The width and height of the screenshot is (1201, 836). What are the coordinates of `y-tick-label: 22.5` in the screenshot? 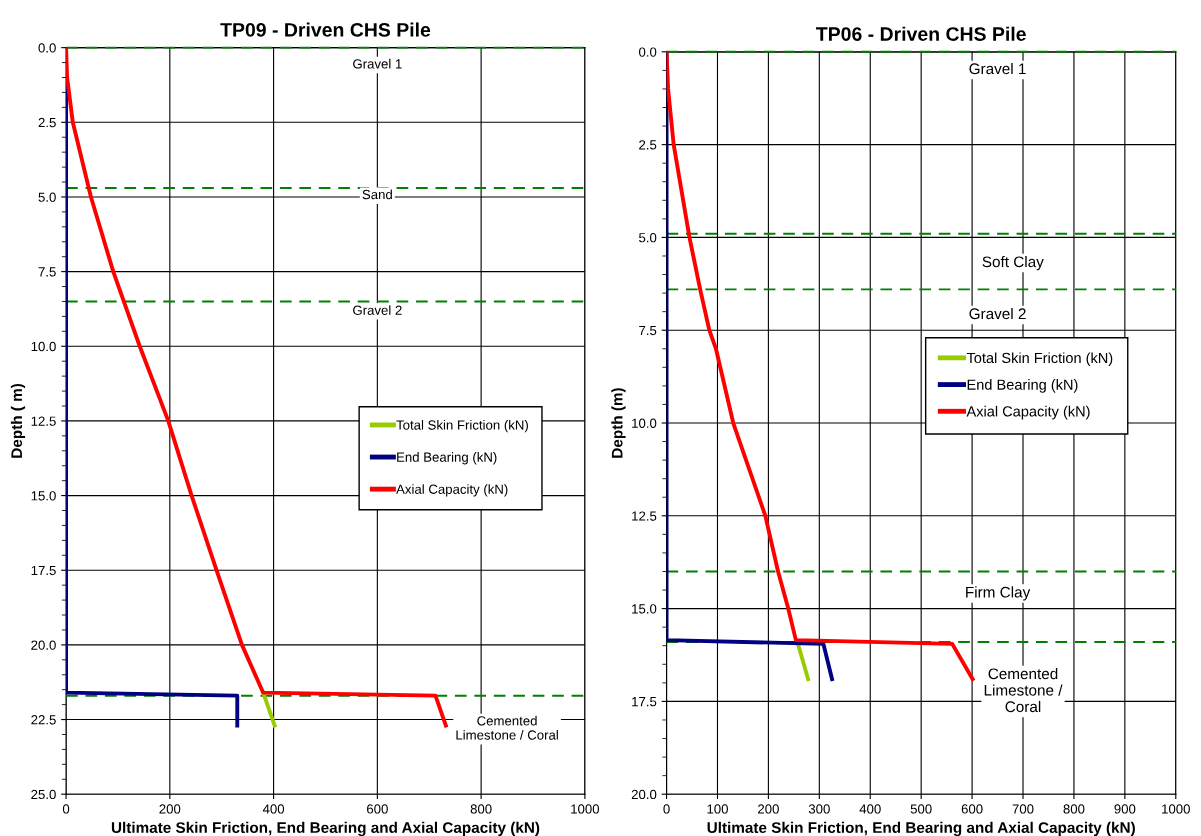 It's located at (43, 720).